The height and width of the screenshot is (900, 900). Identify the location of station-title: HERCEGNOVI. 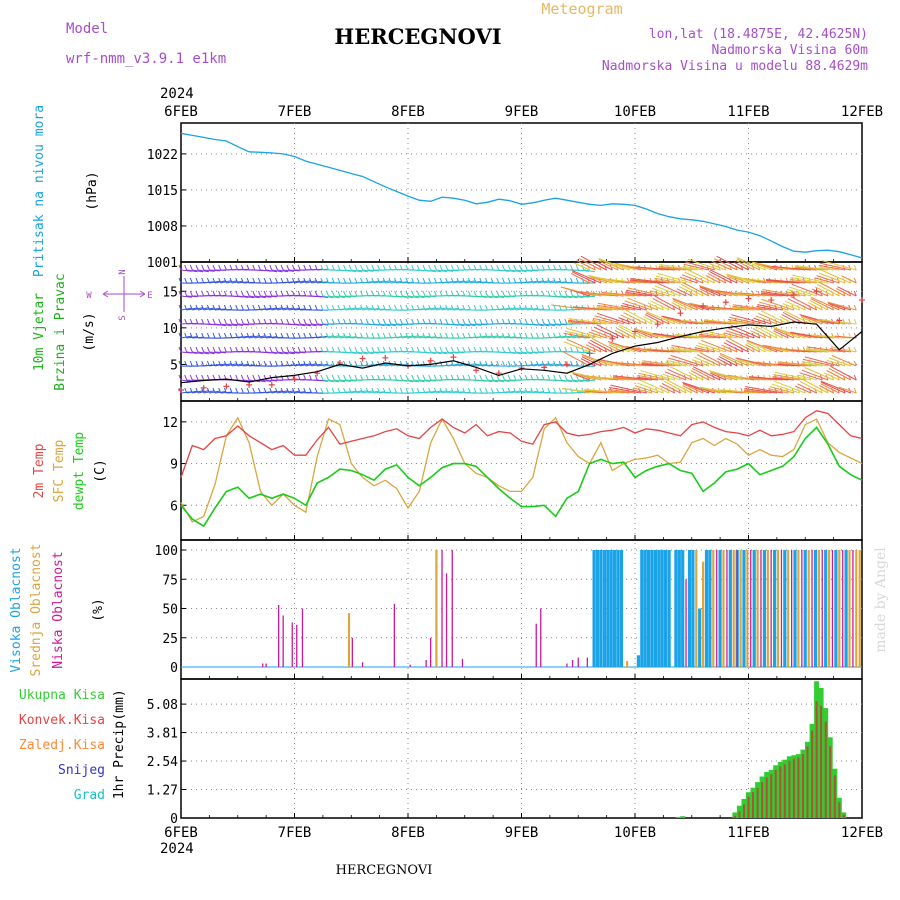
(417, 36).